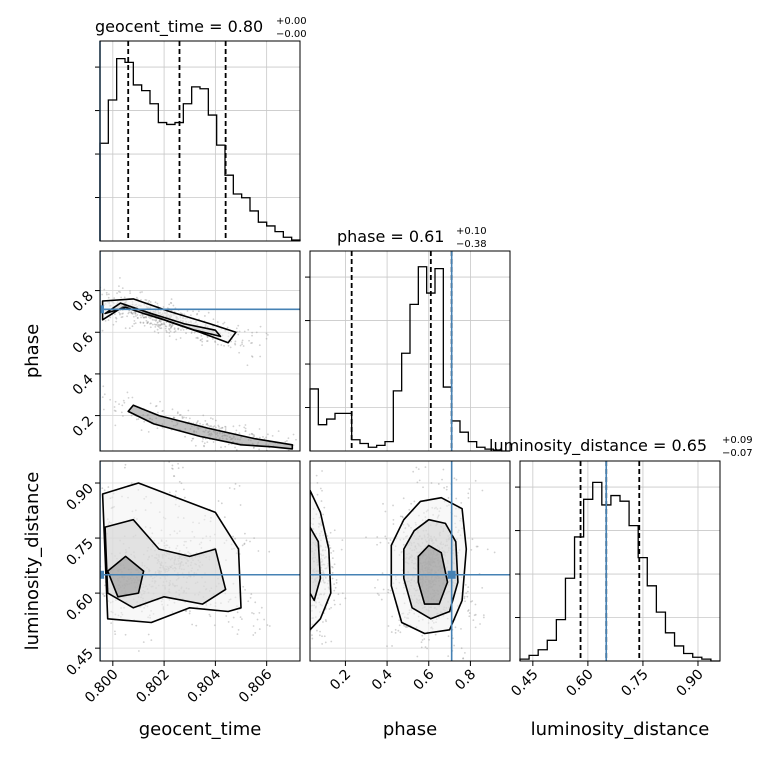 The width and height of the screenshot is (760, 760). I want to click on svg-text: −0.00, so click(291, 34).